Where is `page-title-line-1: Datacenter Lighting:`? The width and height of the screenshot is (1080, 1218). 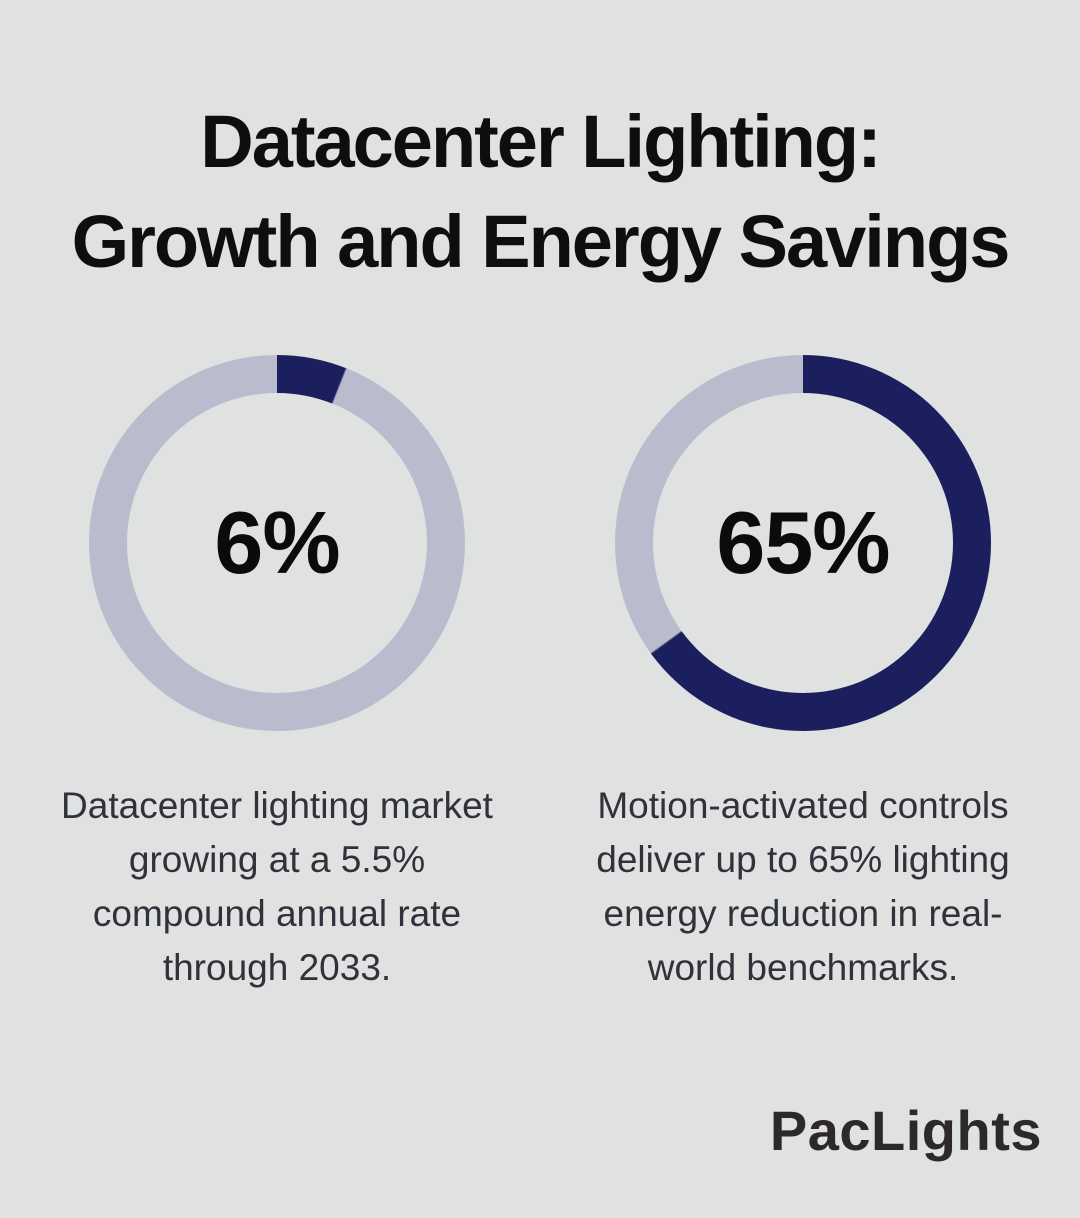 page-title-line-1: Datacenter Lighting: is located at coordinates (540, 141).